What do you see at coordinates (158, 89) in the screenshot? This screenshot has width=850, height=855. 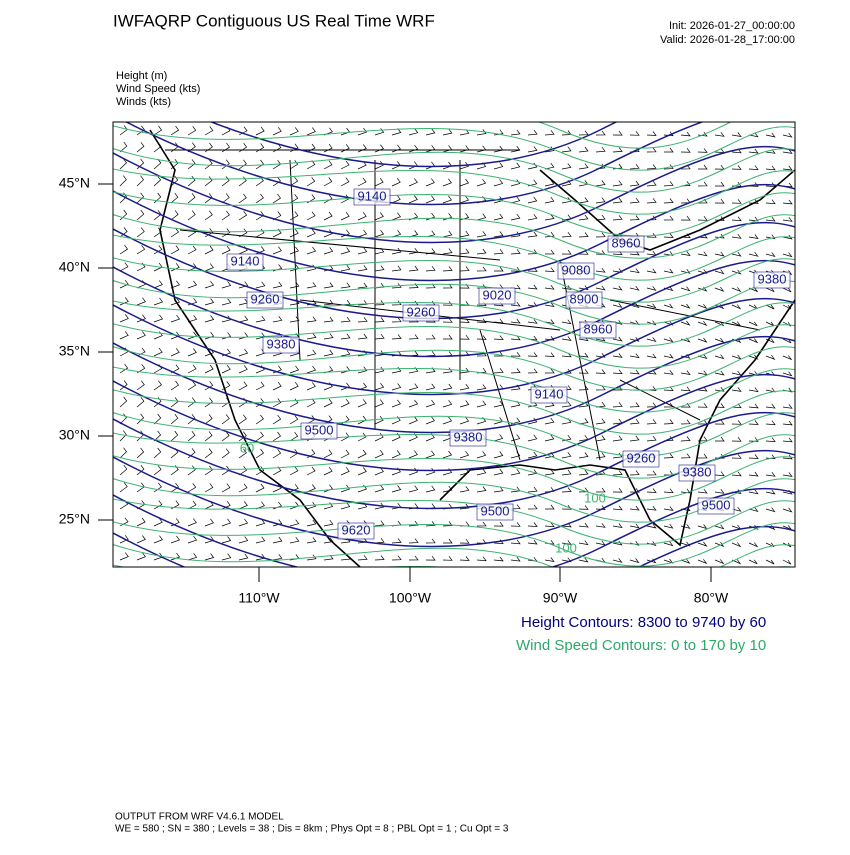 I see `field-label: Wind Speed (kts)` at bounding box center [158, 89].